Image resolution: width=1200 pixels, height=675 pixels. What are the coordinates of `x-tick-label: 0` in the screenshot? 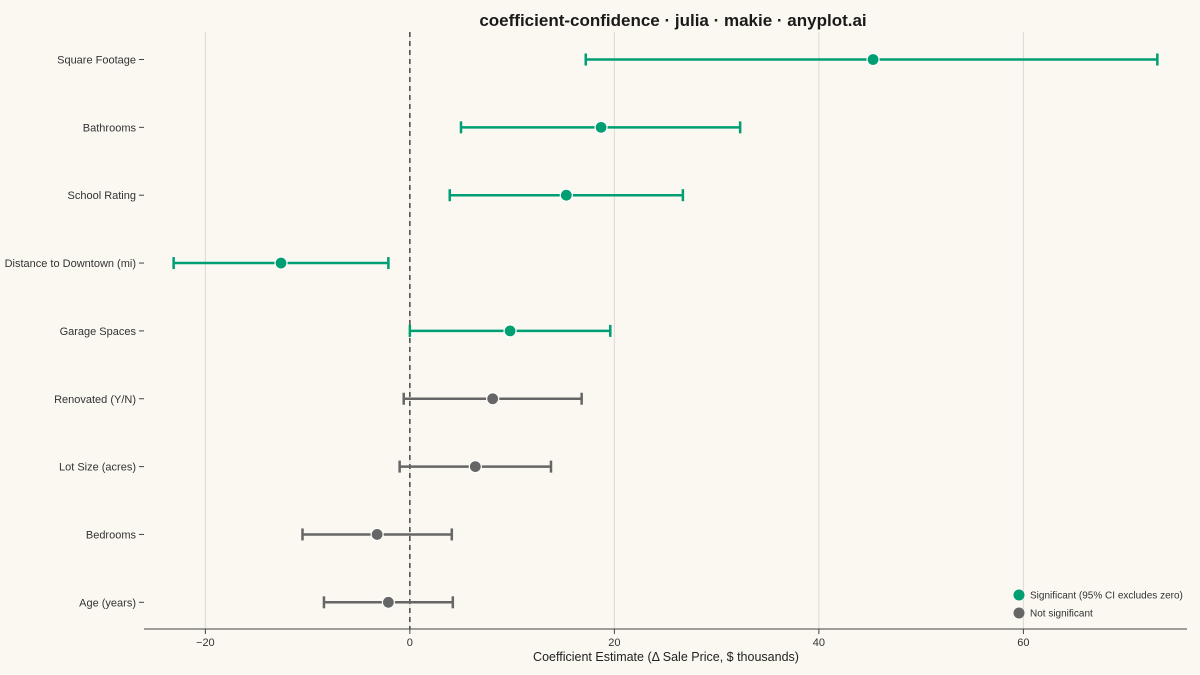 It's located at (410, 643).